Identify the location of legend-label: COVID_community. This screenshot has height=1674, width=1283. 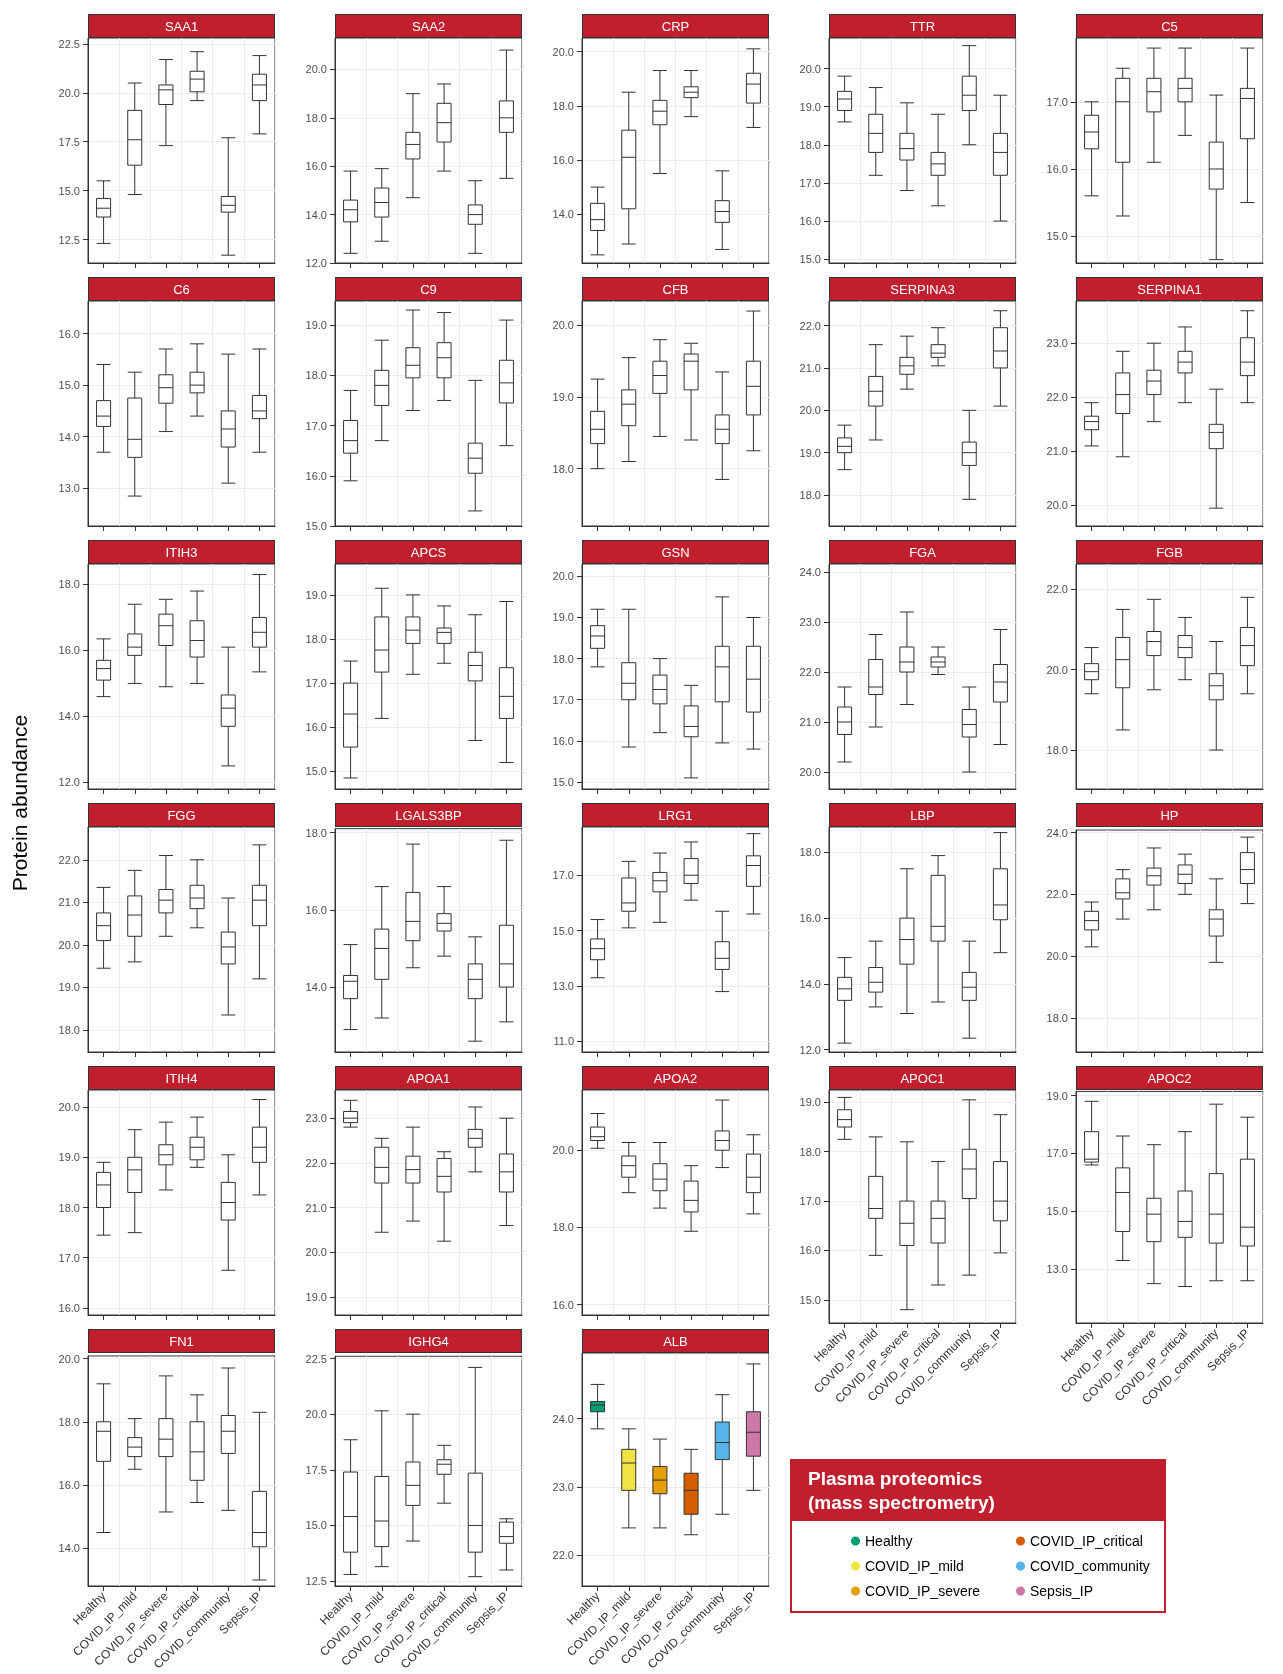
(1090, 1566).